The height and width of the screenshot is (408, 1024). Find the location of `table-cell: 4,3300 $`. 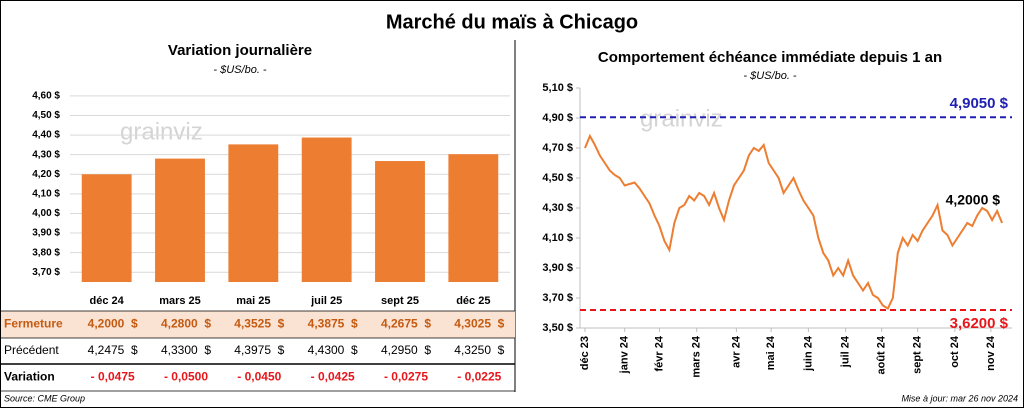

table-cell: 4,3300 $ is located at coordinates (186, 350).